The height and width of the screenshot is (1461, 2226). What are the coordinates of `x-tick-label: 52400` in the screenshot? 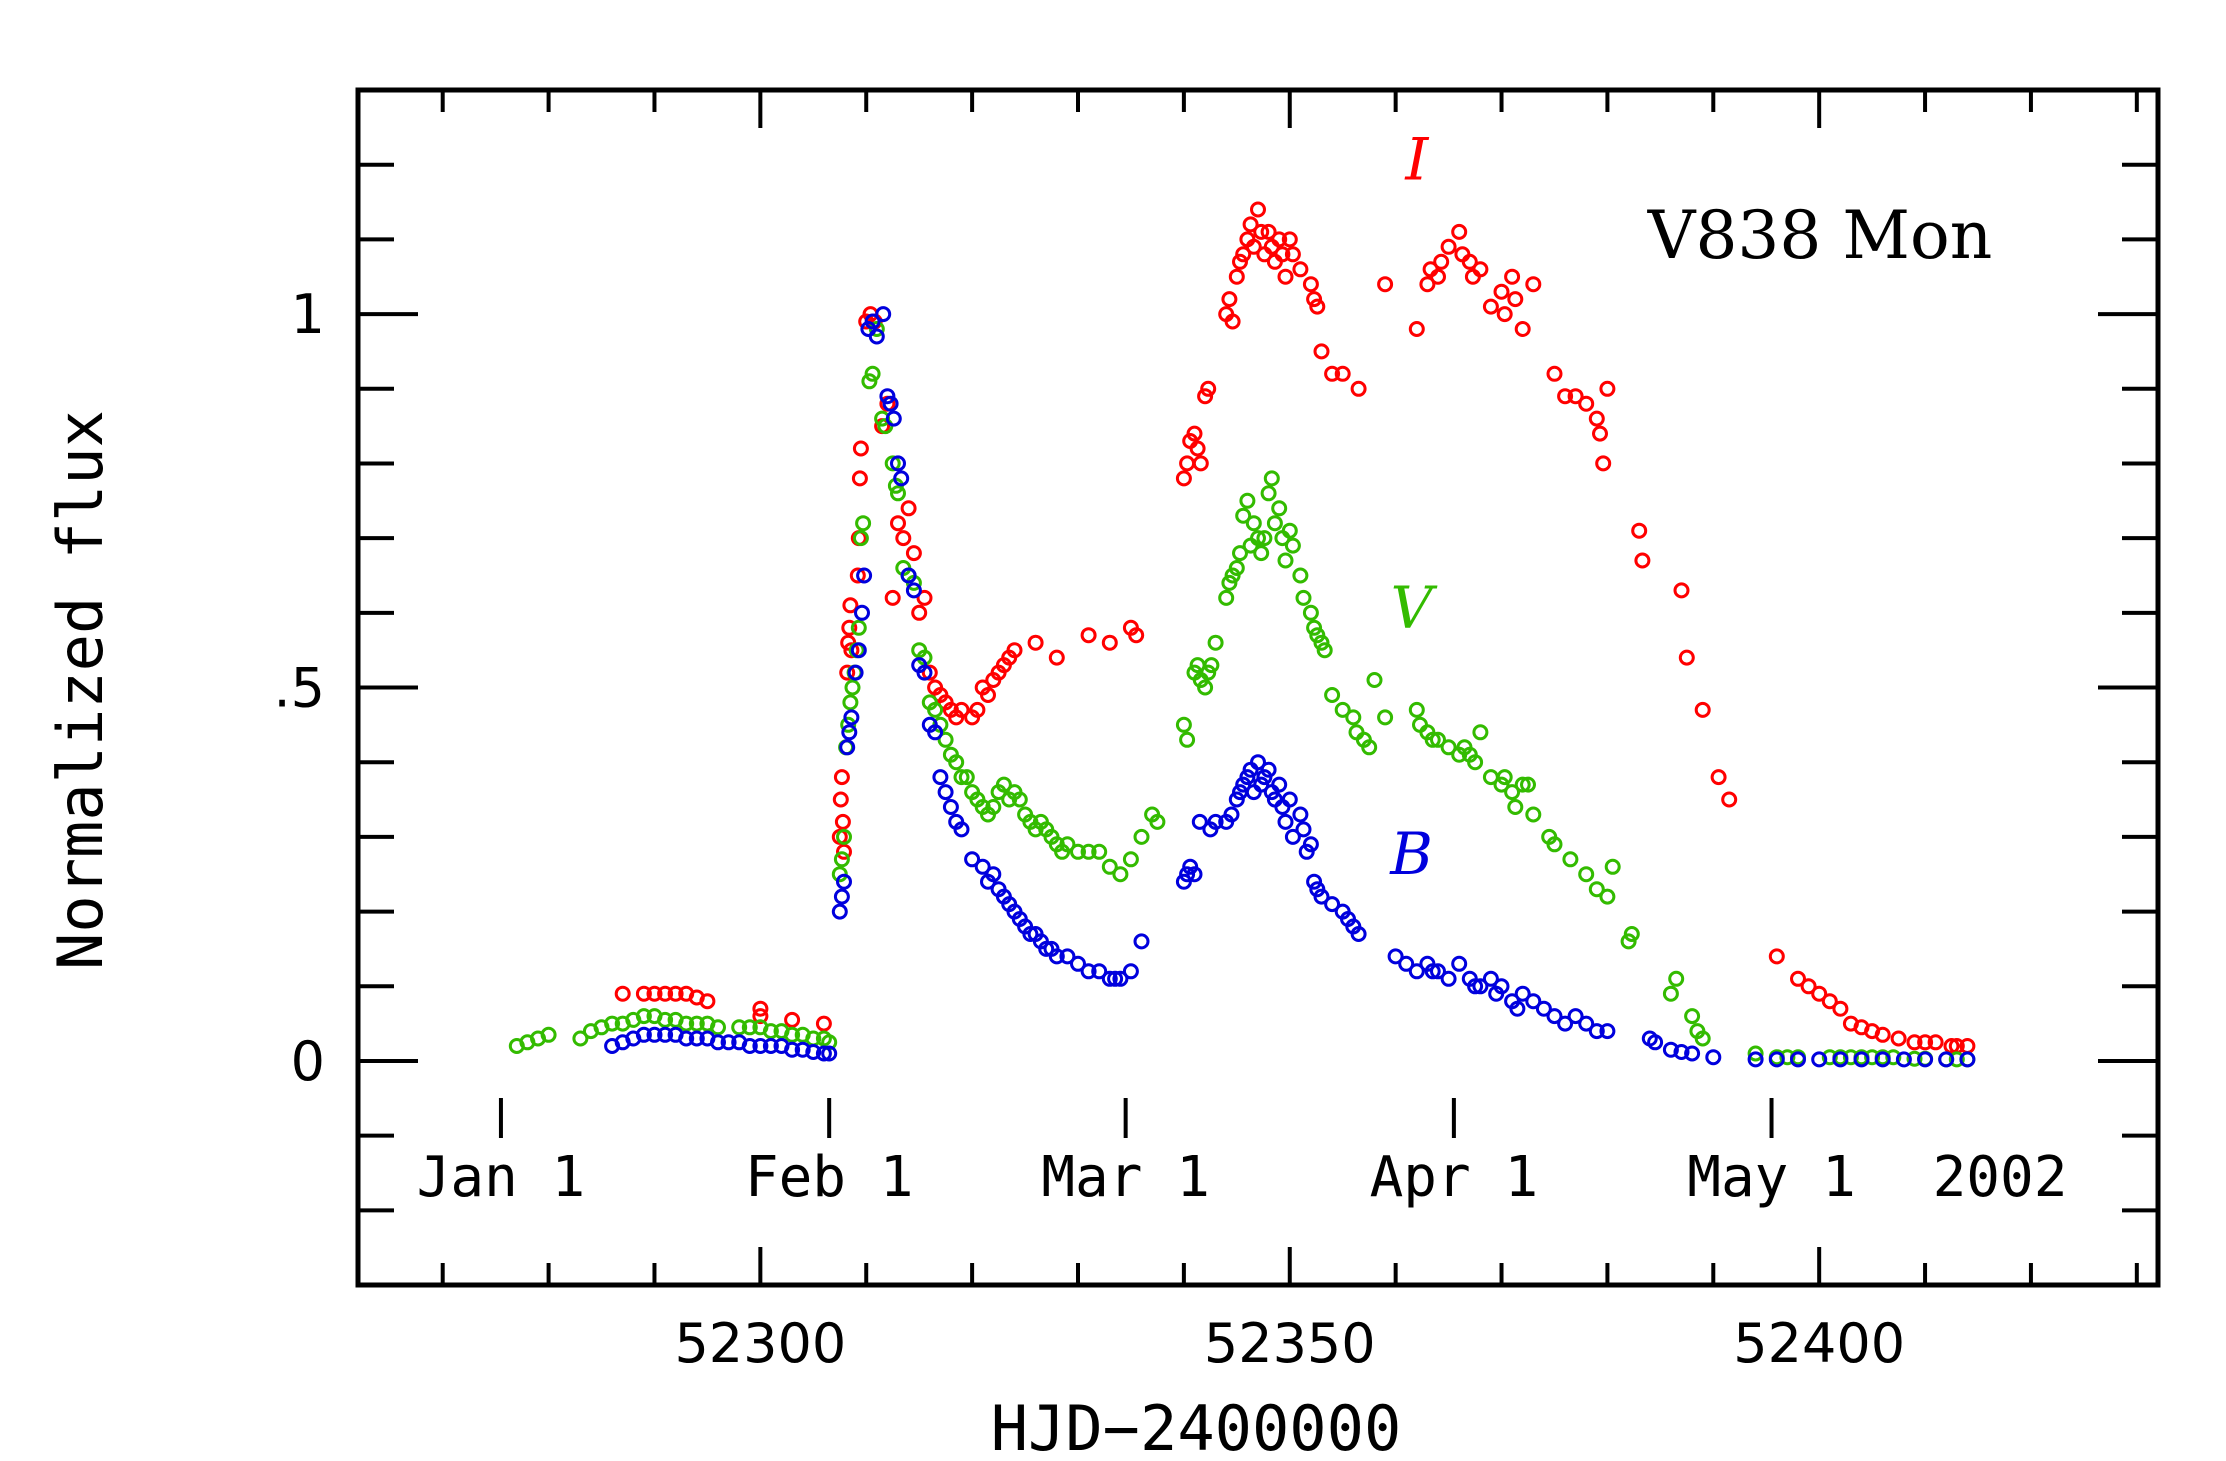 It's located at (1819, 1343).